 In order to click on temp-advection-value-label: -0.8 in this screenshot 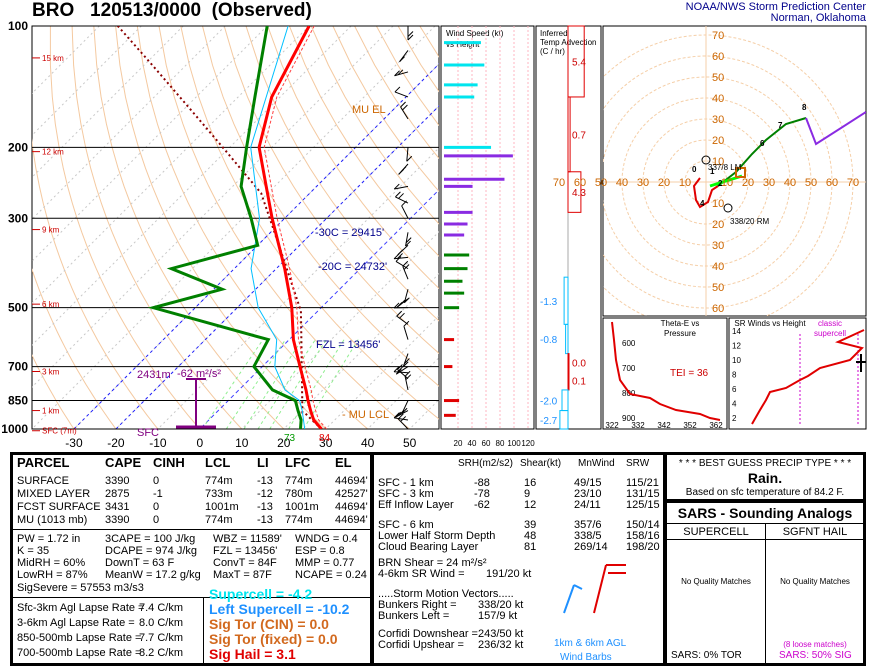, I will do `click(549, 340)`.